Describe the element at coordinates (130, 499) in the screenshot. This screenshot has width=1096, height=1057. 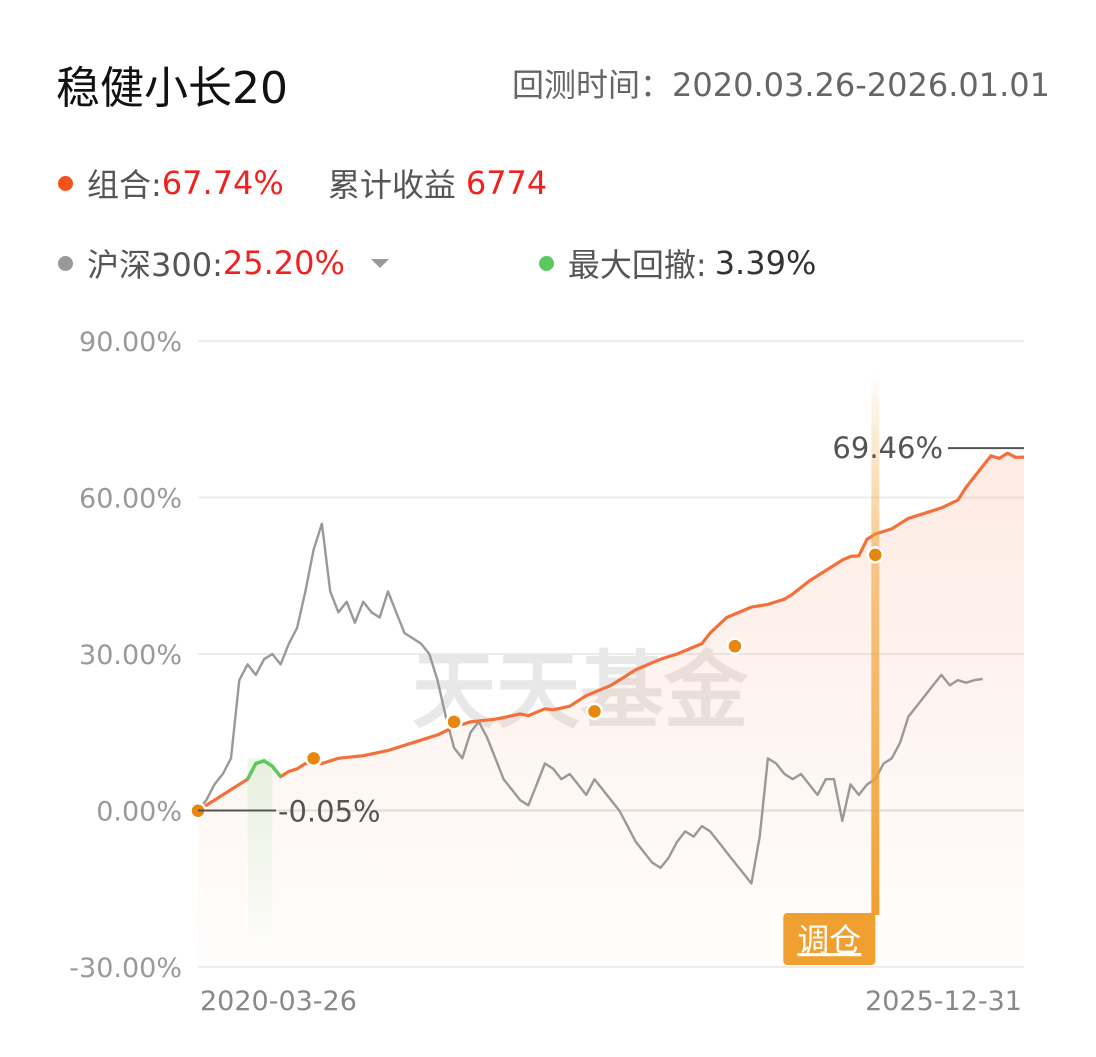
I see `y-tick-label: 60.00%` at that location.